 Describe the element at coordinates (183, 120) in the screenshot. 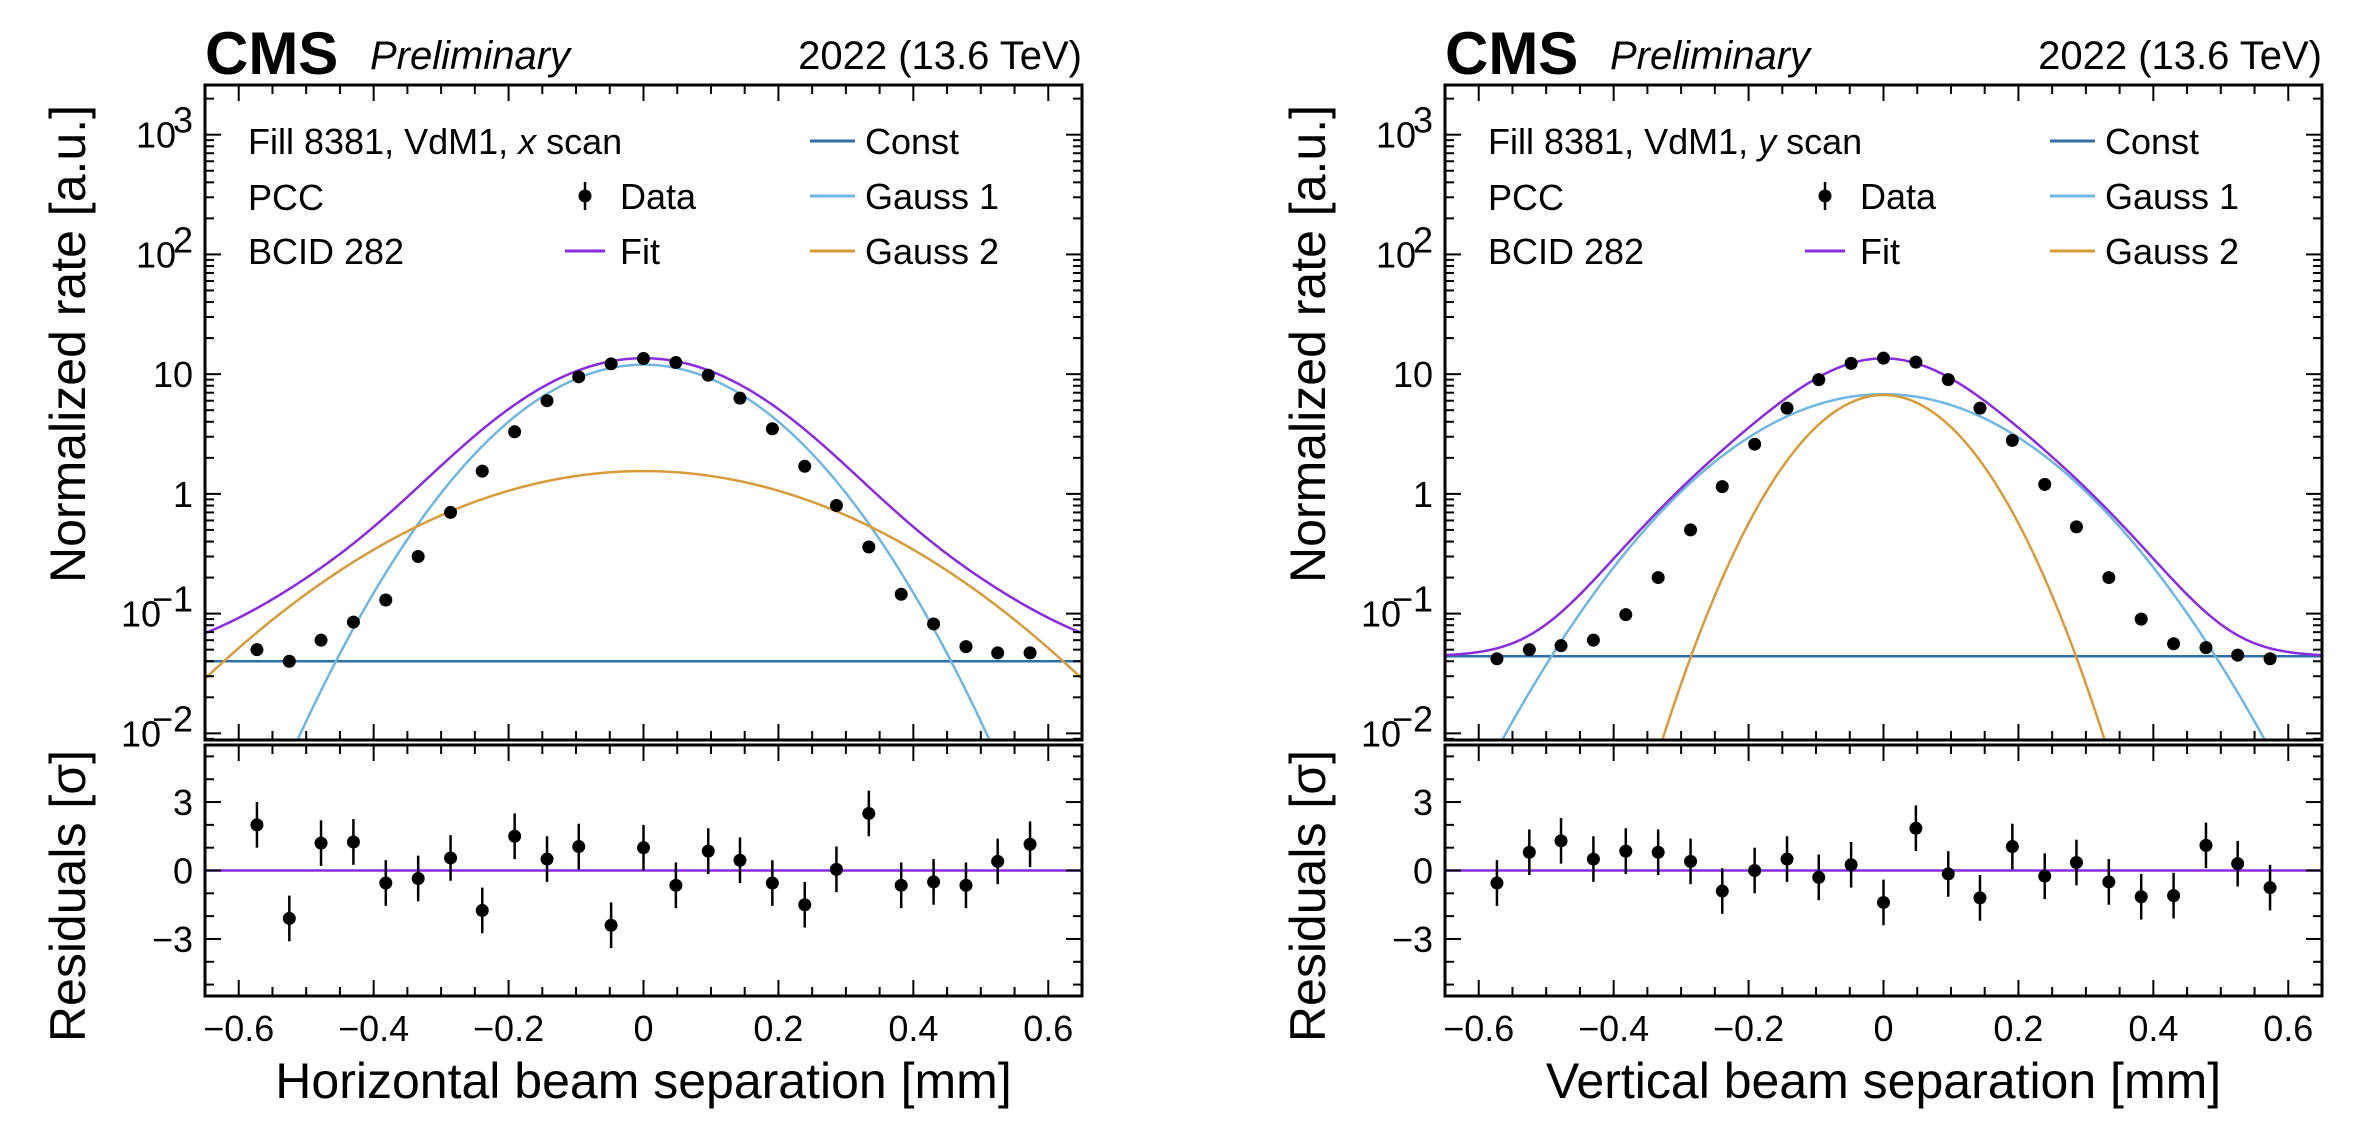

I see `y-tick-exponent: 3` at that location.